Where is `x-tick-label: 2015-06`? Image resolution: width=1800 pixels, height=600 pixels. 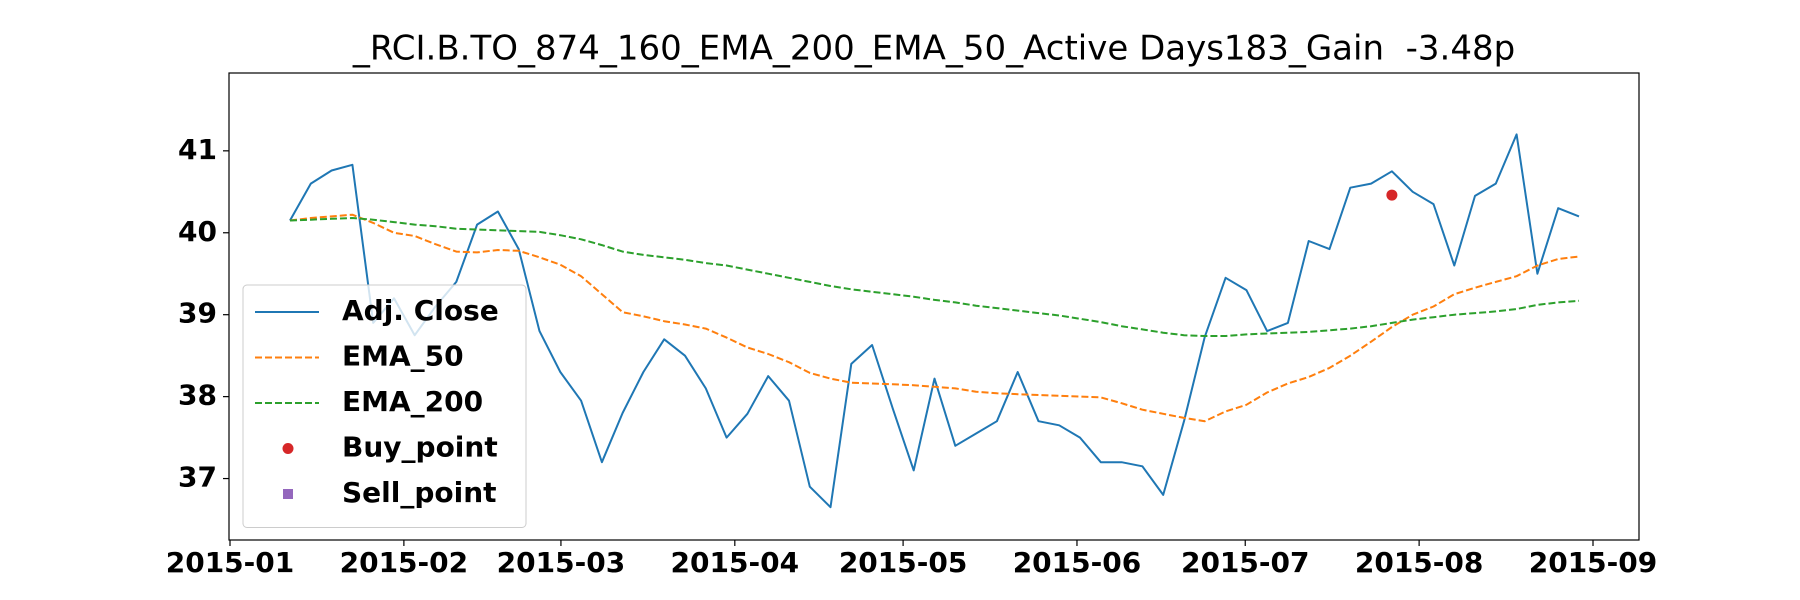 x-tick-label: 2015-06 is located at coordinates (1077, 562).